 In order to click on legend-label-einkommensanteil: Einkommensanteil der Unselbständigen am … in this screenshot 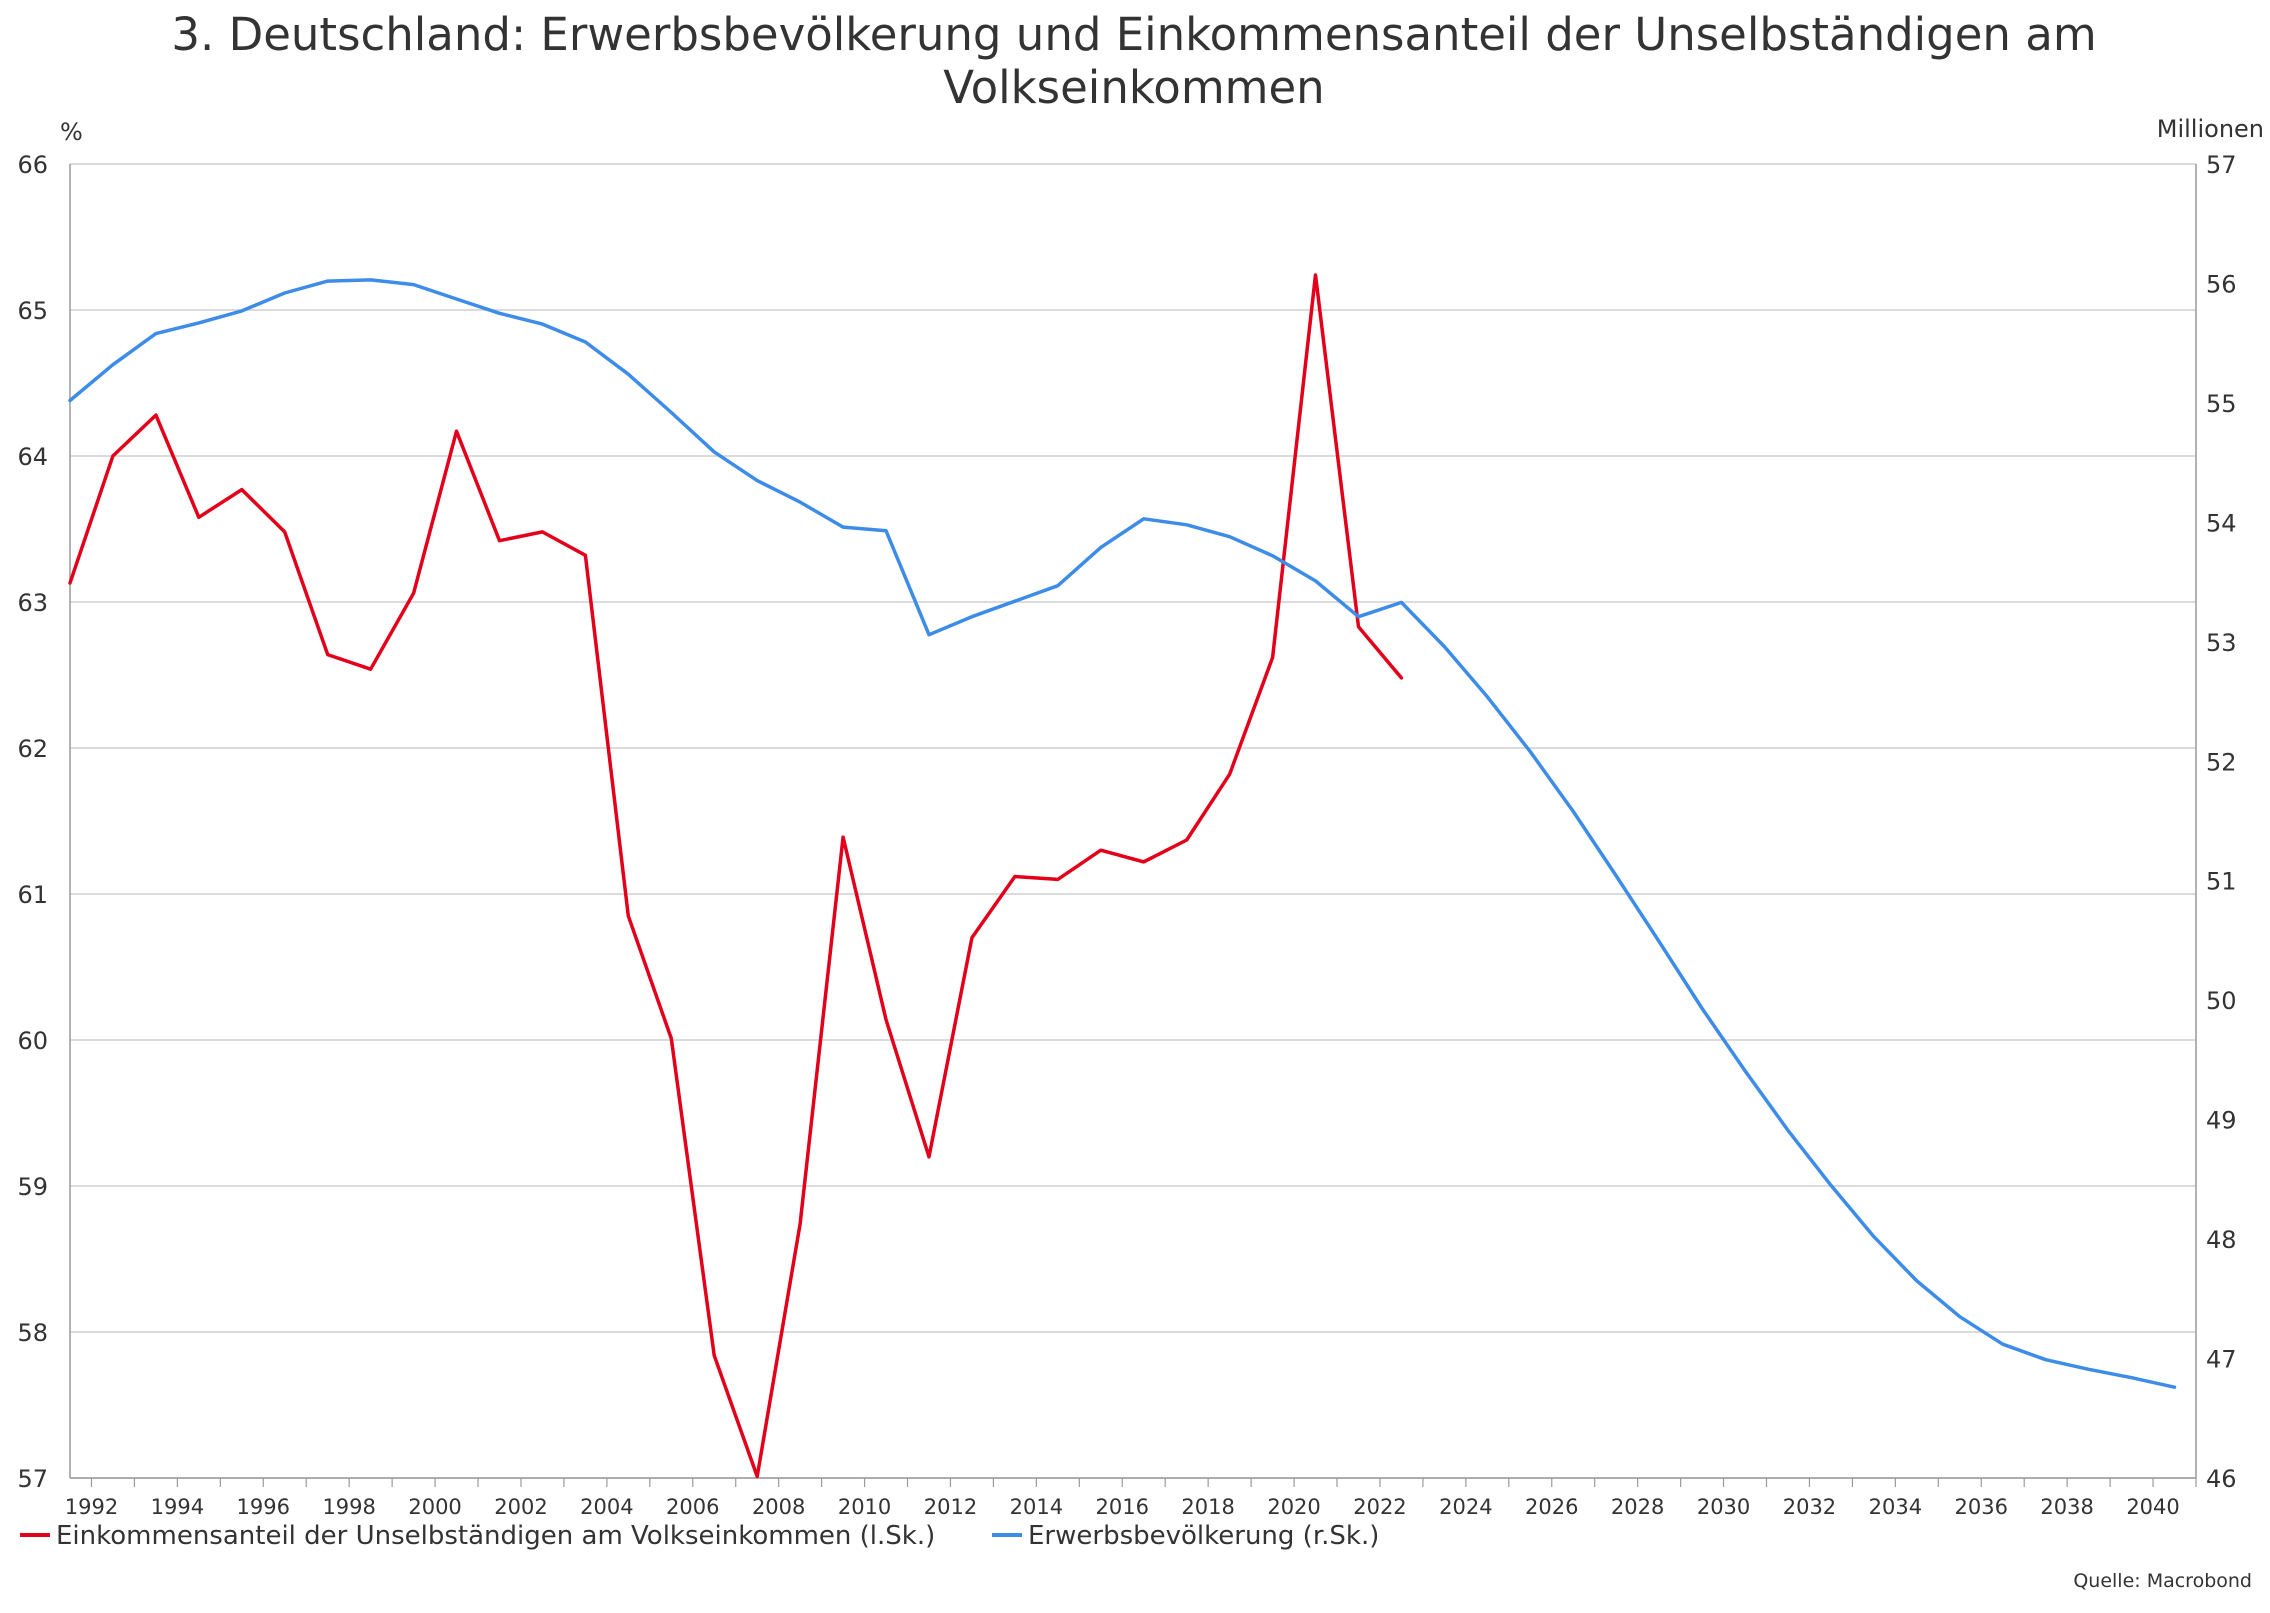, I will do `click(495, 1536)`.